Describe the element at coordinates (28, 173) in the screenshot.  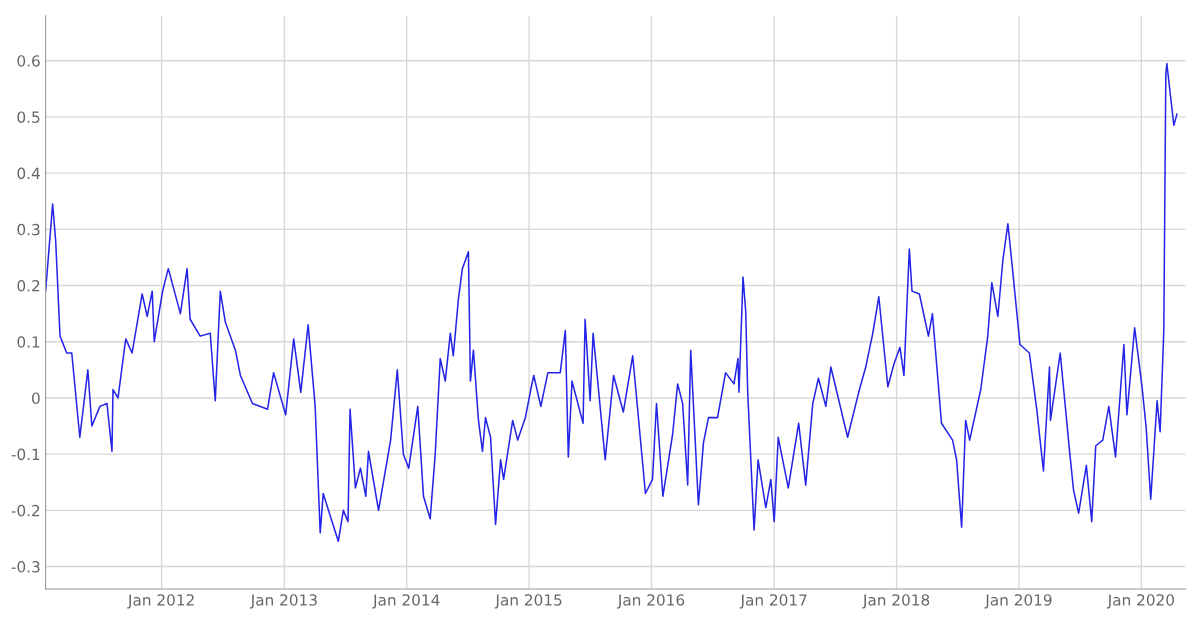
I see `y-tick-label: 0.4` at that location.